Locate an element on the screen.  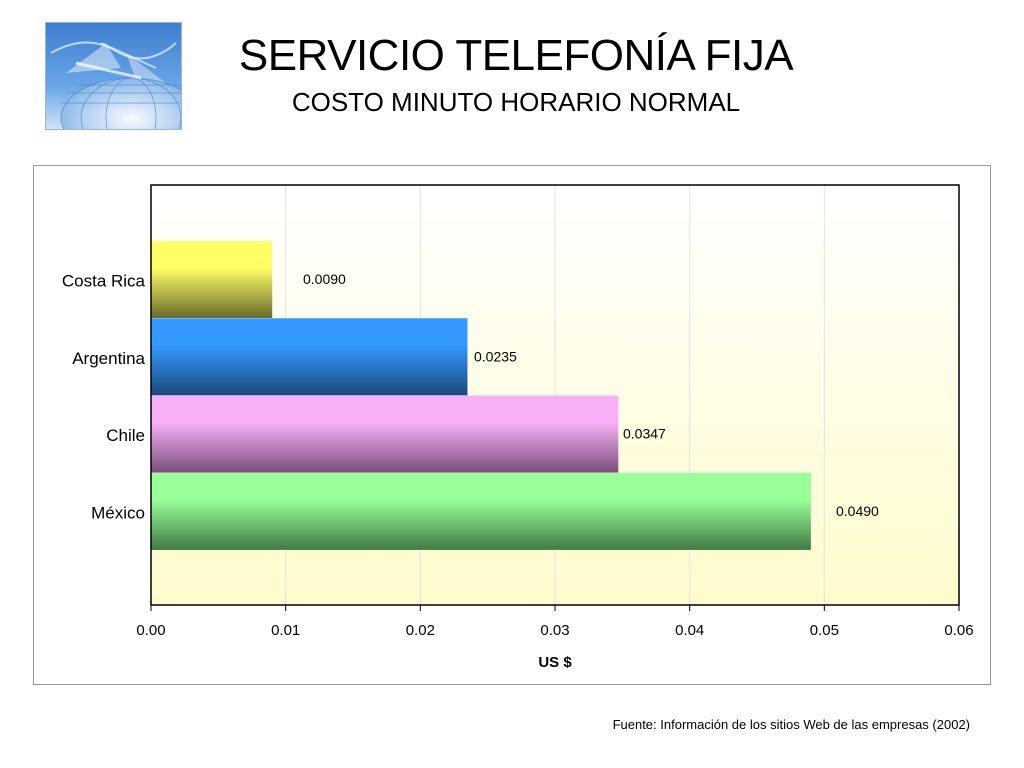
bar-méxico is located at coordinates (481, 511).